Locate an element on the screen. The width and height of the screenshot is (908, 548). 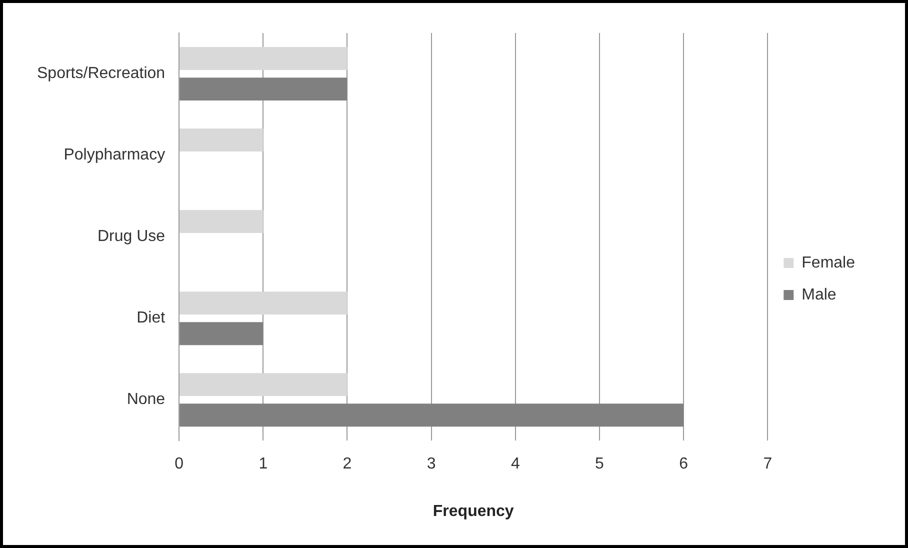
y-tick-label: Polypharmacy is located at coordinates (115, 155).